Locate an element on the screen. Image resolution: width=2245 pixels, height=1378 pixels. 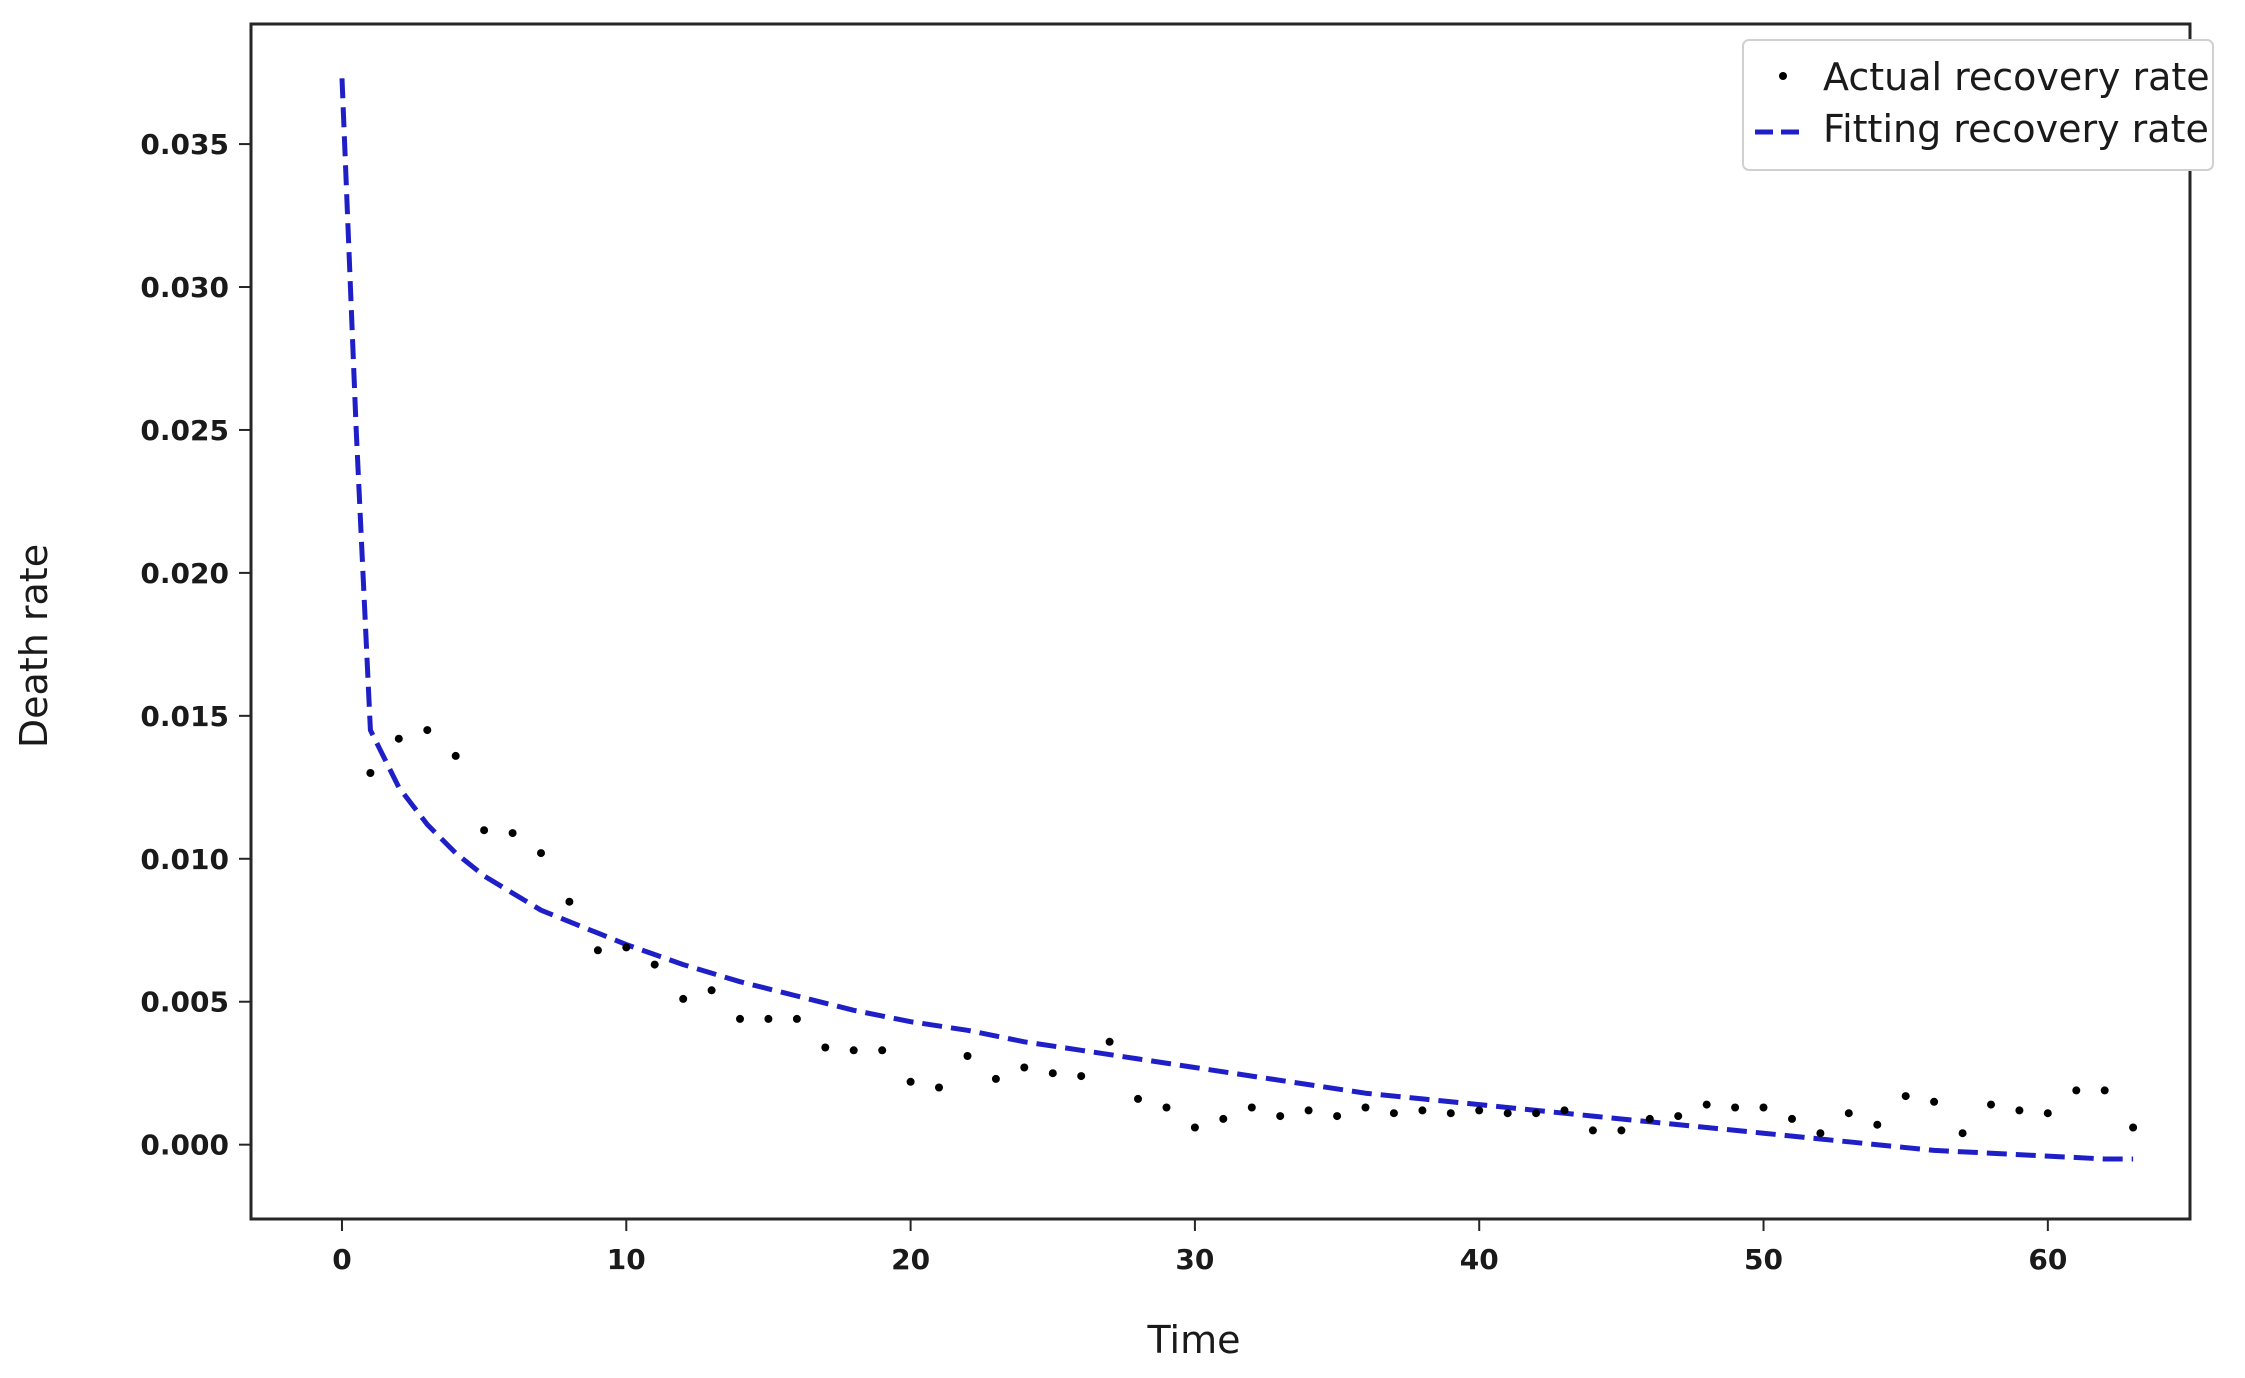
y-tick-label: 0.030 is located at coordinates (184, 287).